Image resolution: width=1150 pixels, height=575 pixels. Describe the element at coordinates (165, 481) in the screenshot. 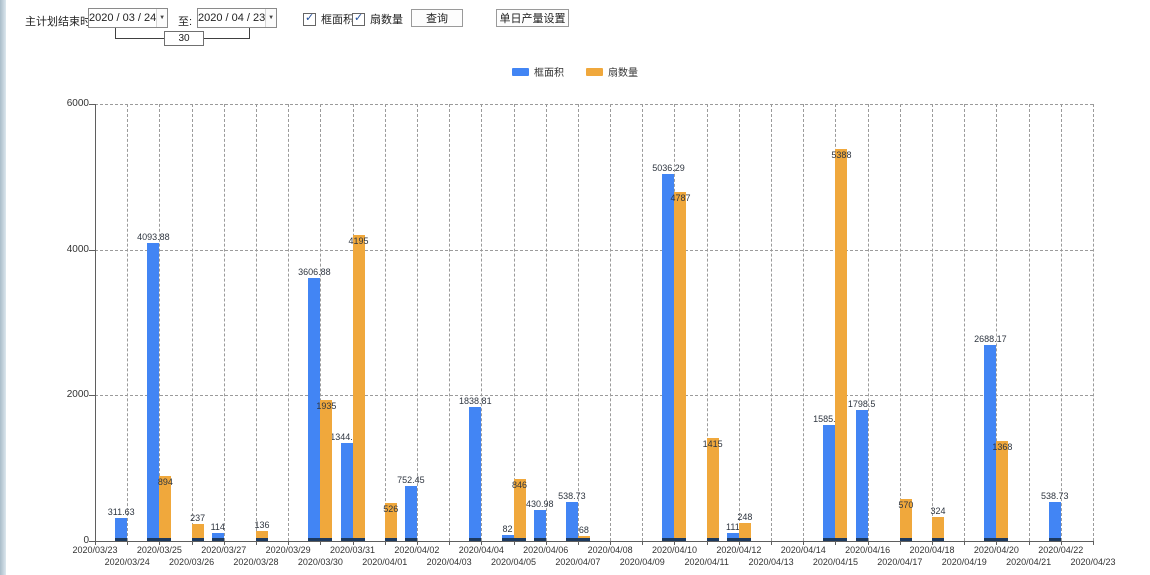

I see `bar-value-label: 894` at that location.